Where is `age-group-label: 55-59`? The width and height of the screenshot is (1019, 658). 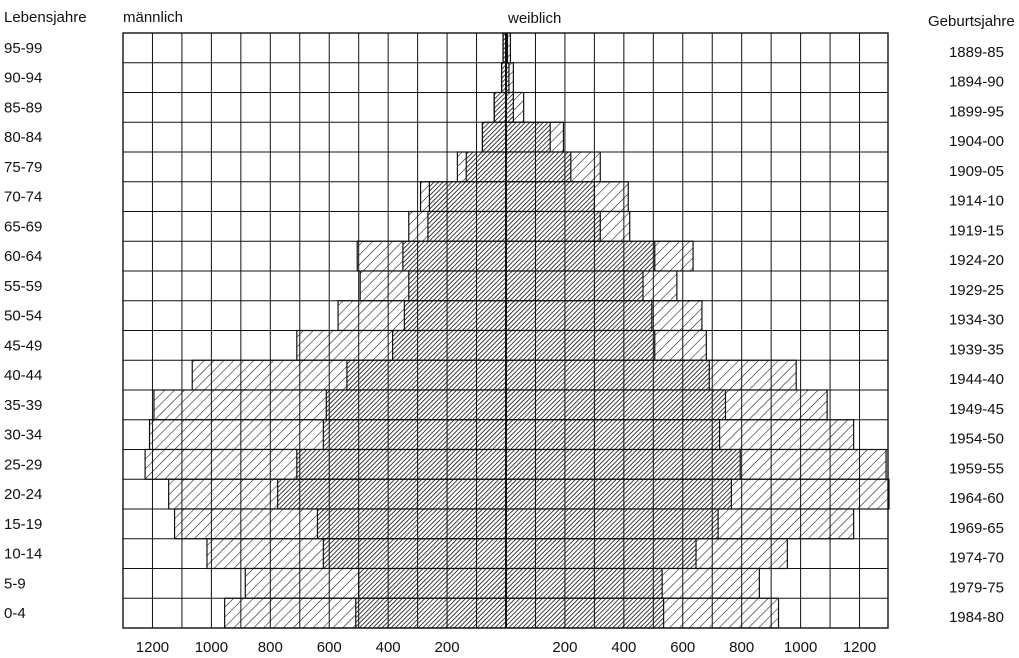 age-group-label: 55-59 is located at coordinates (23, 286).